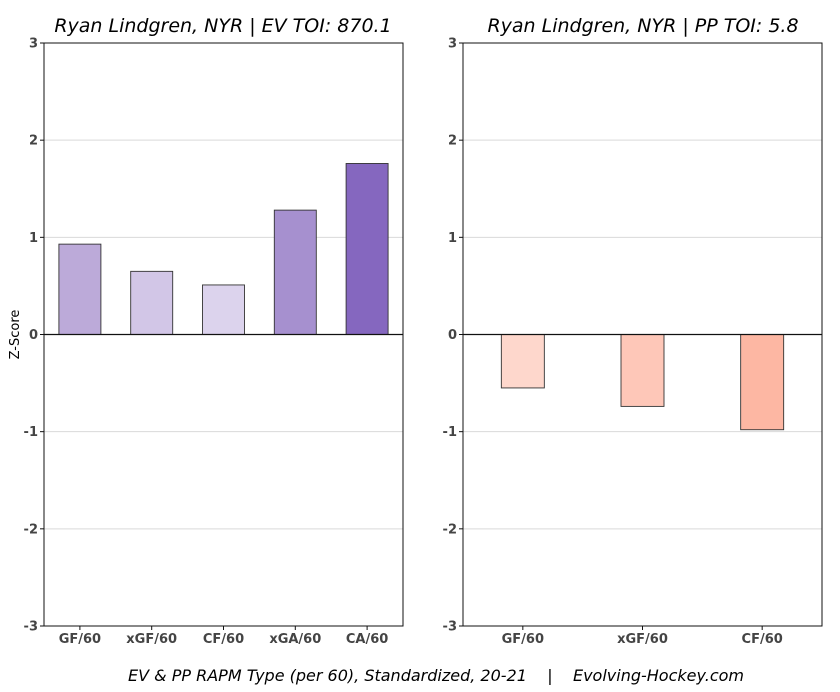 The height and width of the screenshot is (692, 840). Describe the element at coordinates (452, 141) in the screenshot. I see `pp-ytick-label: 2` at that location.